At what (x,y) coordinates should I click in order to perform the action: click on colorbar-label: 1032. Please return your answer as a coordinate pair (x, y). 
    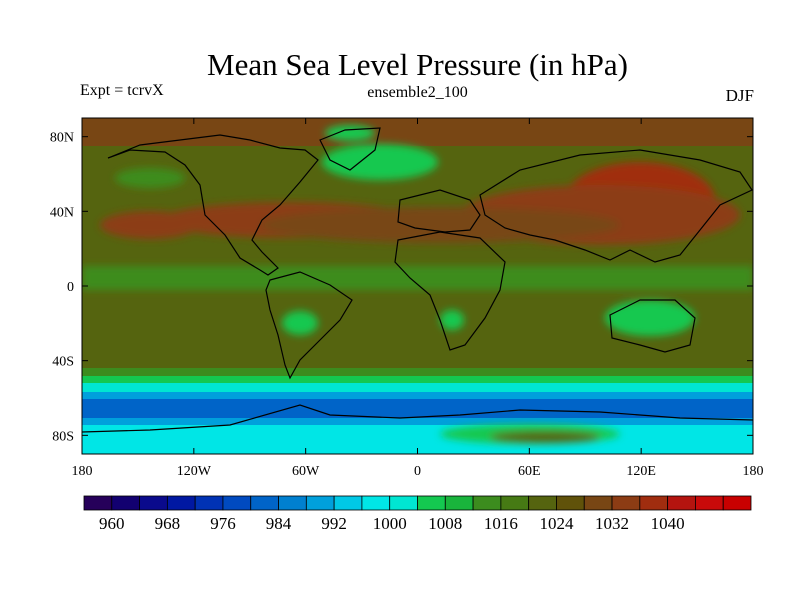
    Looking at the image, I should click on (612, 523).